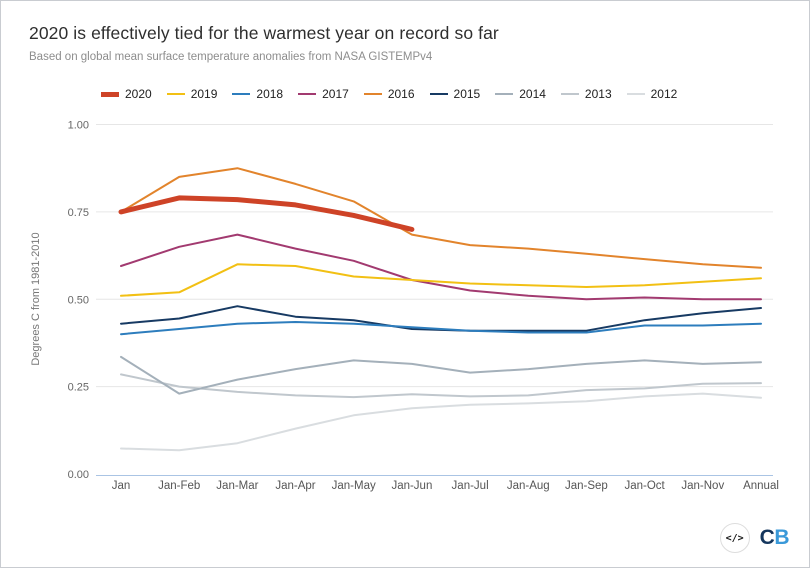 The image size is (810, 568). Describe the element at coordinates (644, 486) in the screenshot. I see `x-tick-label: Jan-Oct` at that location.